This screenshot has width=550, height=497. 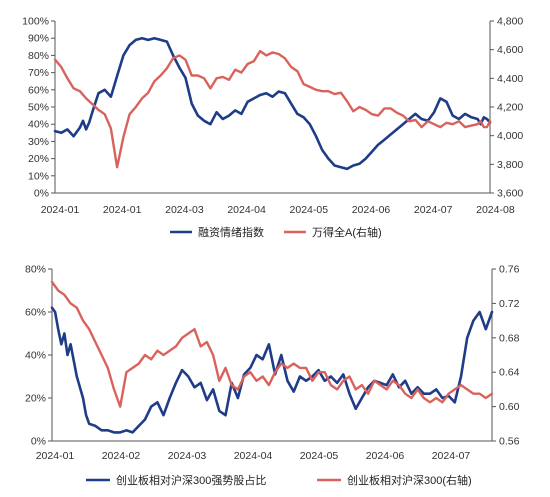 What do you see at coordinates (231, 232) in the screenshot?
I see `legend-label: 融资情绪指数` at bounding box center [231, 232].